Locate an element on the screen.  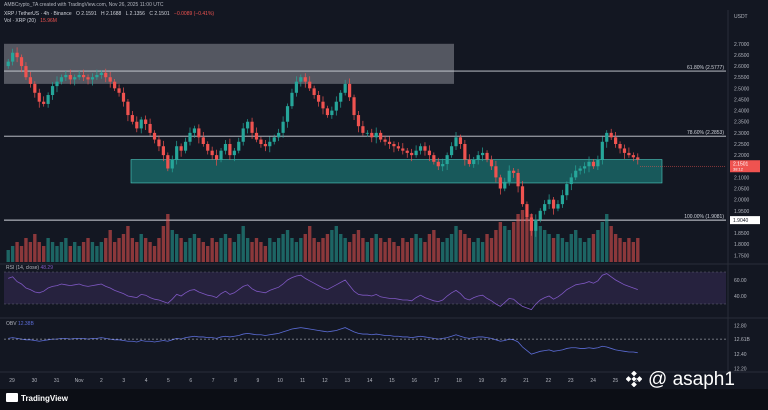
volume-legend: Vol · XRP (20) 15.96M is located at coordinates (32, 21).